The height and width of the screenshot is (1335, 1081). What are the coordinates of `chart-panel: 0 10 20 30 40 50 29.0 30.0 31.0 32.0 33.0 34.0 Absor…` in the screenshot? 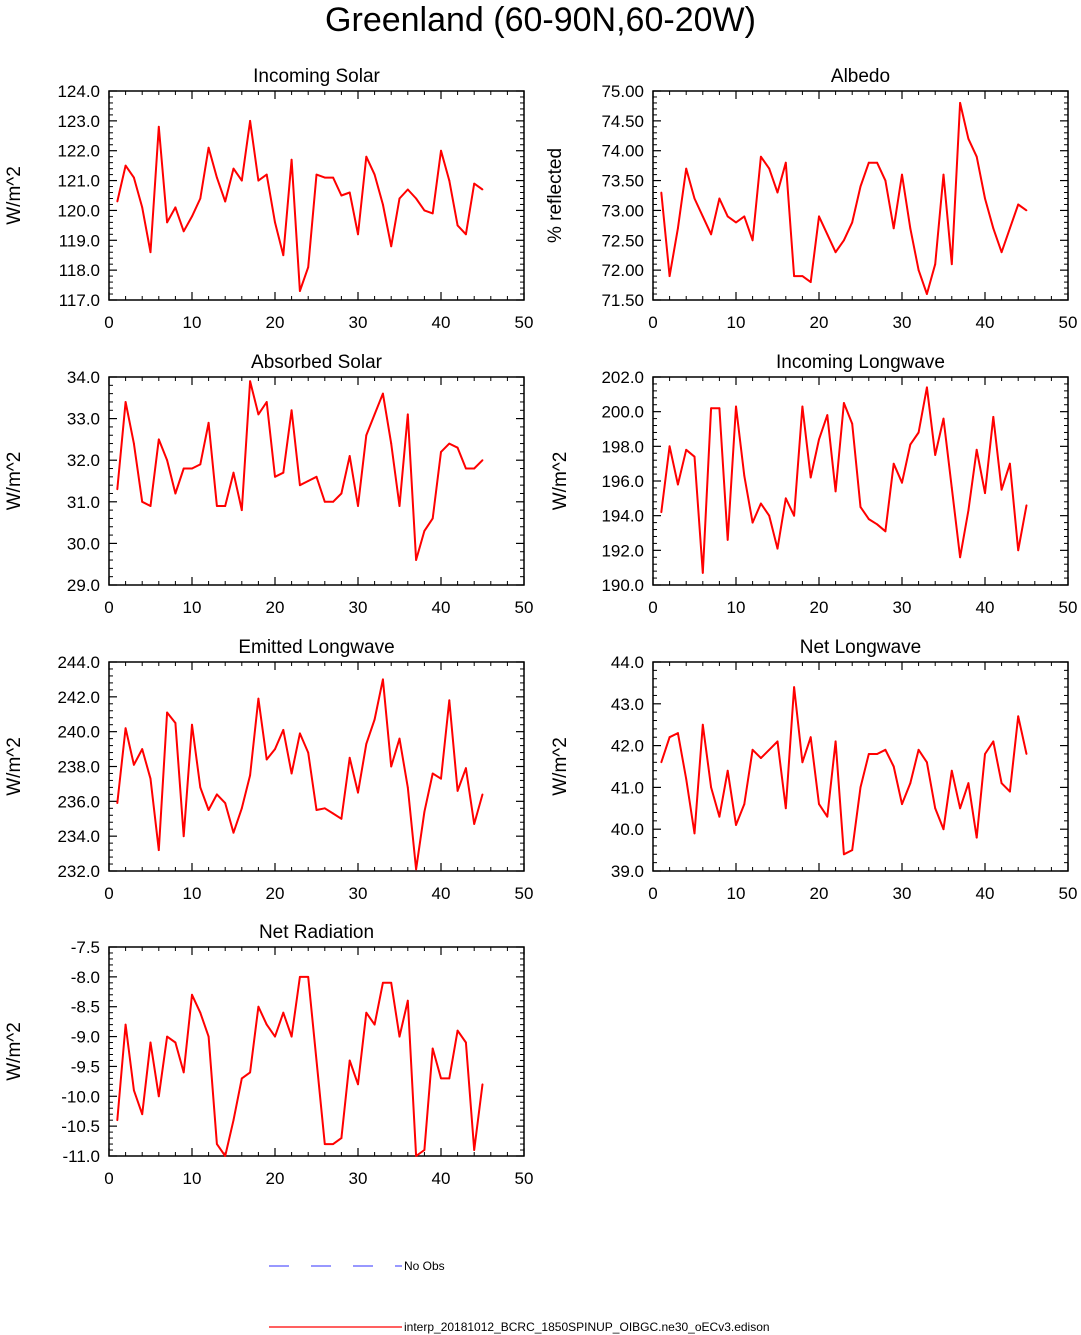 It's located at (268, 484).